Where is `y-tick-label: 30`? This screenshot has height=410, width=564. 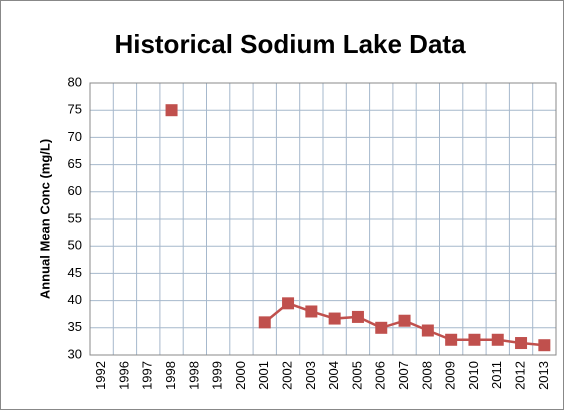 y-tick-label: 30 is located at coordinates (75, 353).